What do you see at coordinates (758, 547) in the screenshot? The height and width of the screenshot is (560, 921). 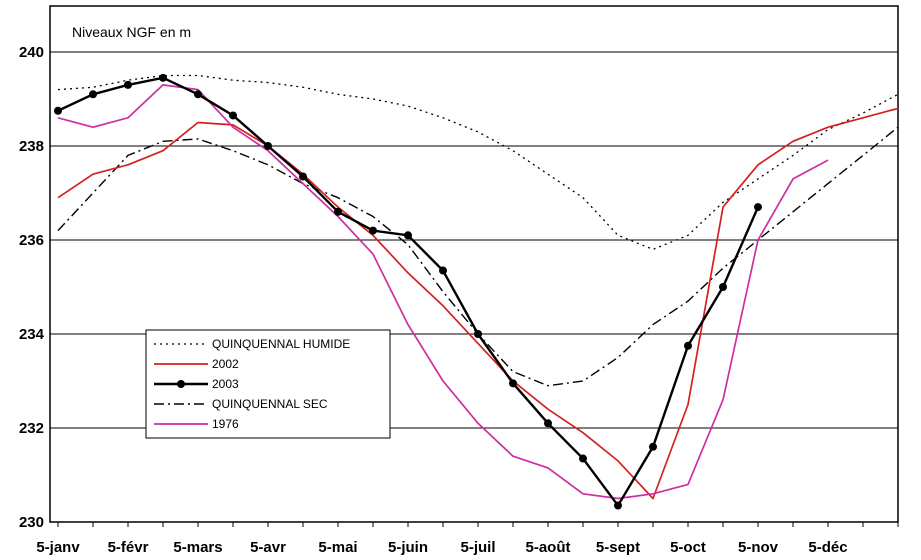 I see `x-tick-label: 5-nov` at bounding box center [758, 547].